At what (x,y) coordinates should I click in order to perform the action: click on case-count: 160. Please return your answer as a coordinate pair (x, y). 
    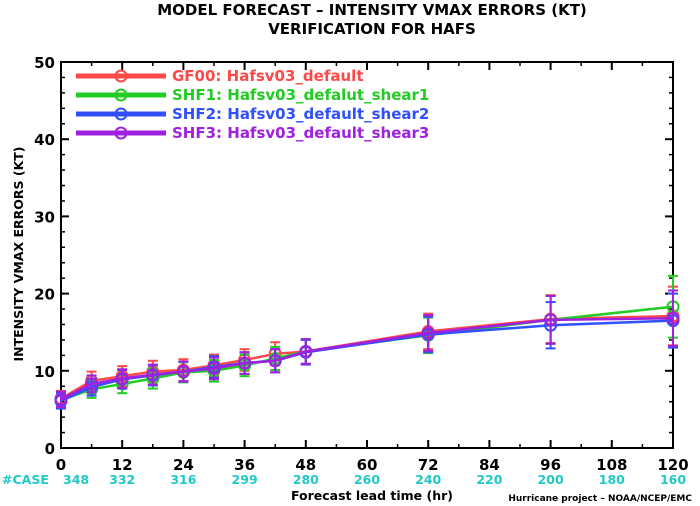
    Looking at the image, I should click on (673, 479).